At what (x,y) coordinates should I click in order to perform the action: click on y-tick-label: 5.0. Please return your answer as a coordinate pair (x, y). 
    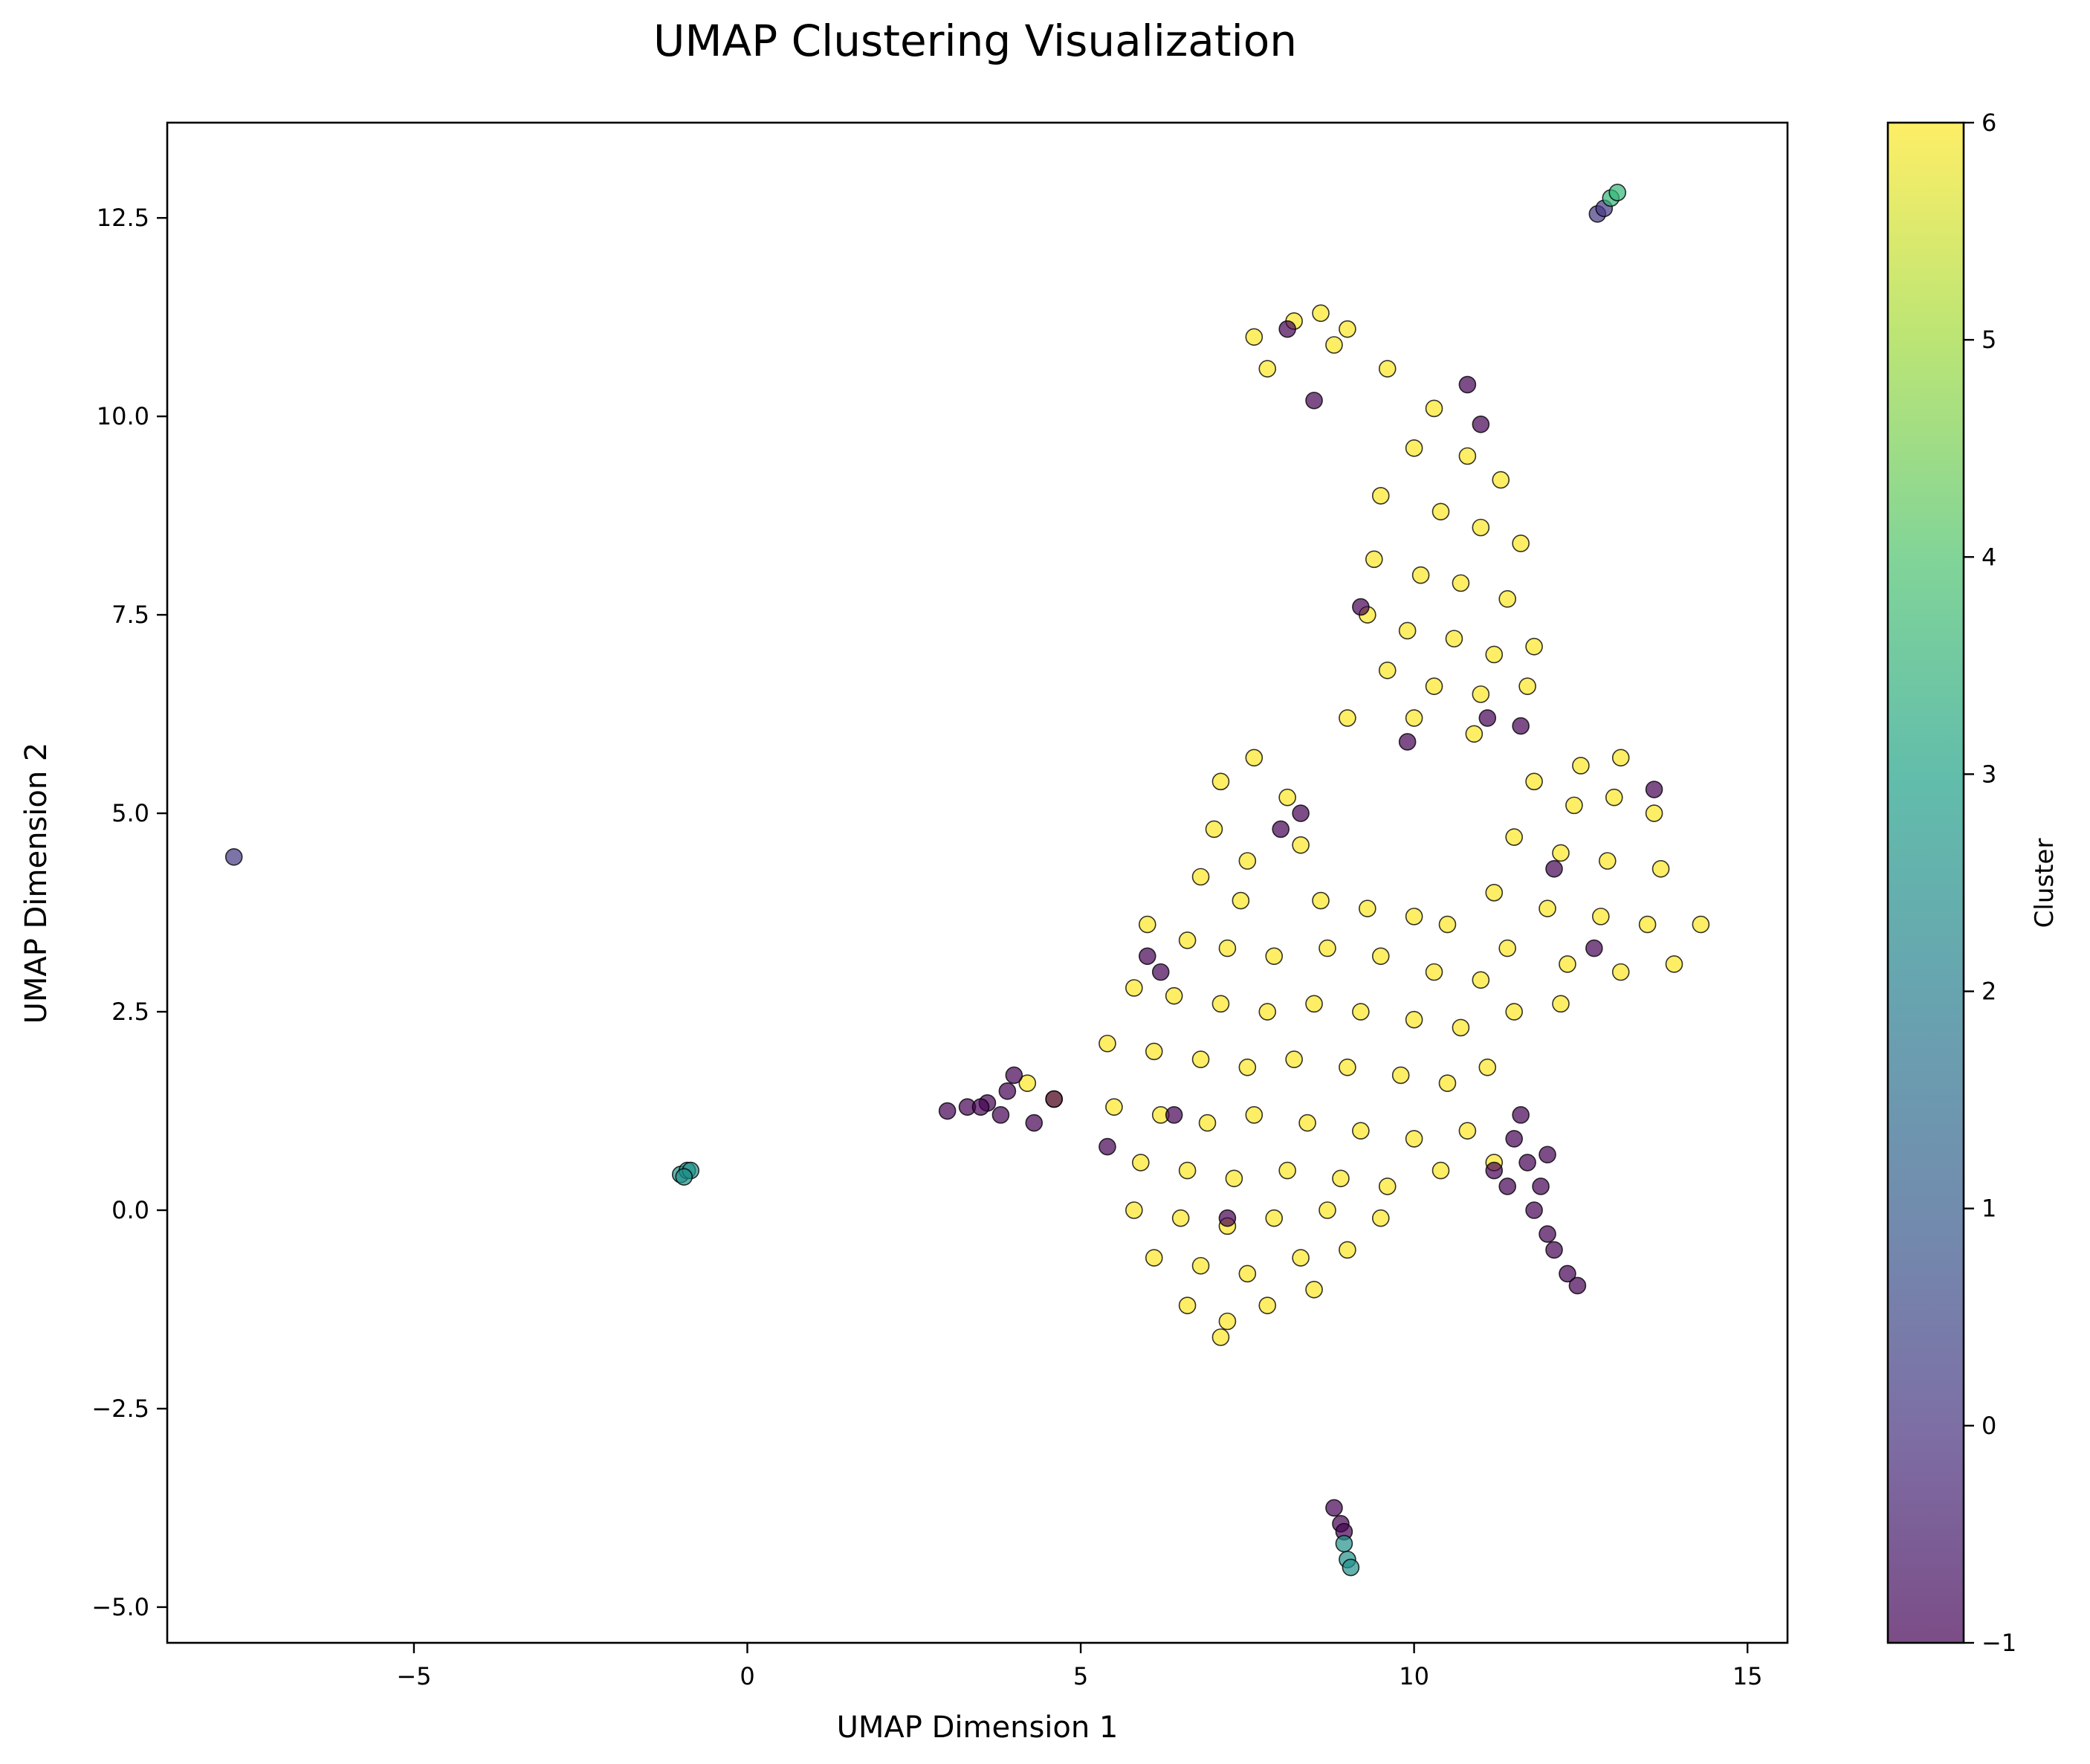
    Looking at the image, I should click on (130, 813).